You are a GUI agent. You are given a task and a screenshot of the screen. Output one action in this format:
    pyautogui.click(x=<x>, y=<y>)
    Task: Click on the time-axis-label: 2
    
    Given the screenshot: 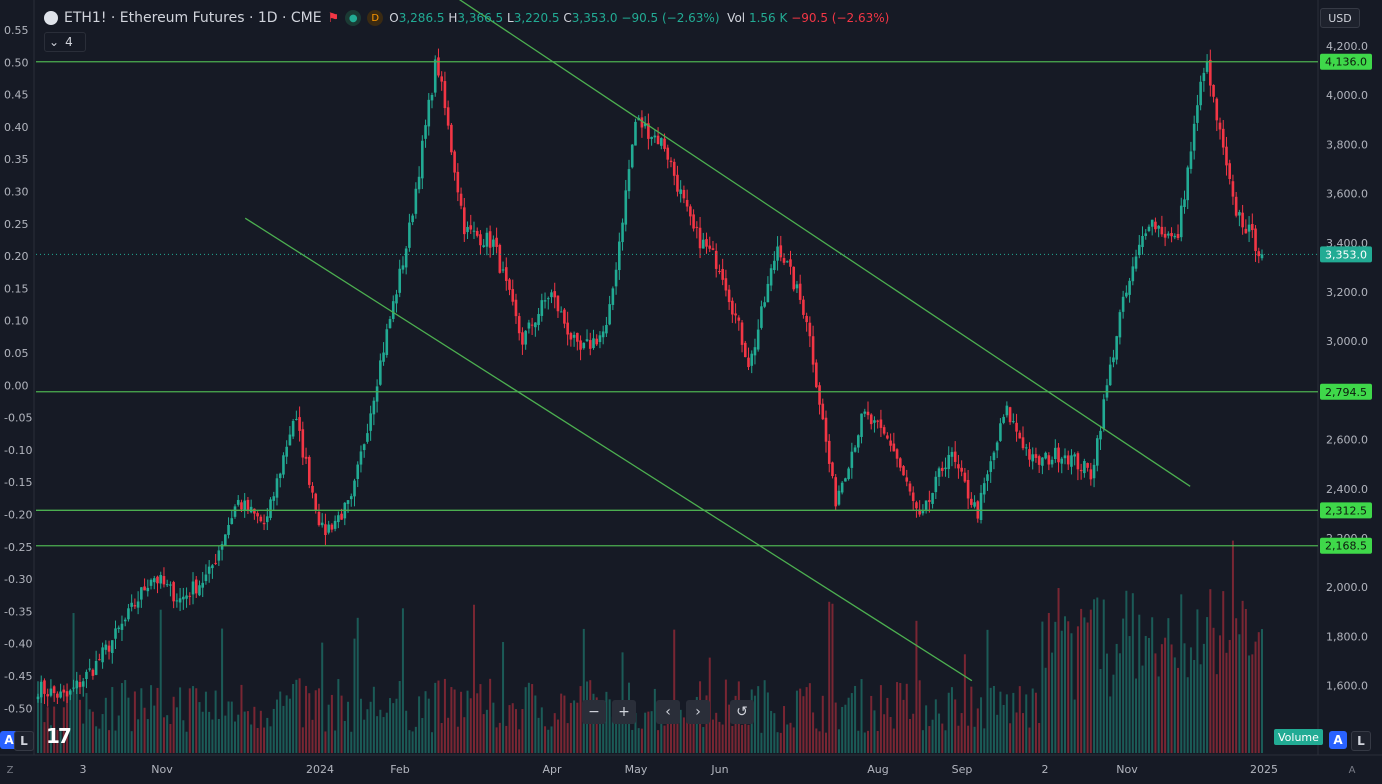 What is the action you would take?
    pyautogui.click(x=1045, y=769)
    